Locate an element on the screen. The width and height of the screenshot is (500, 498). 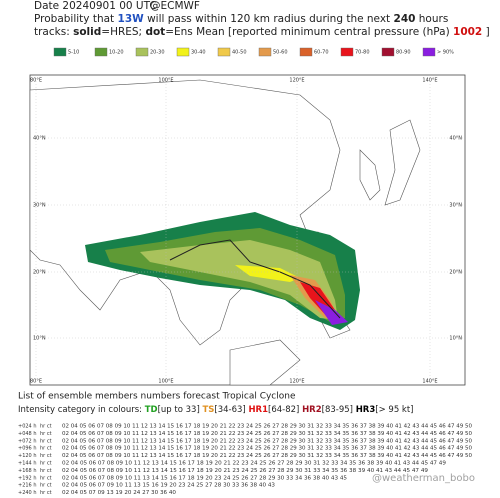
row-label: +024 h is located at coordinates (27, 427).